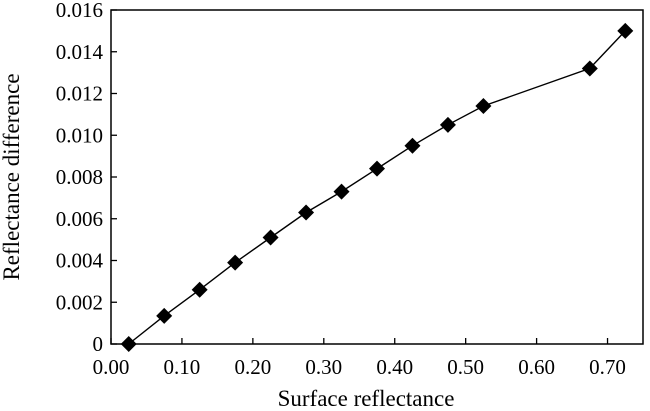 This screenshot has height=411, width=650. Describe the element at coordinates (80, 52) in the screenshot. I see `y-tick-label: 0.014` at that location.